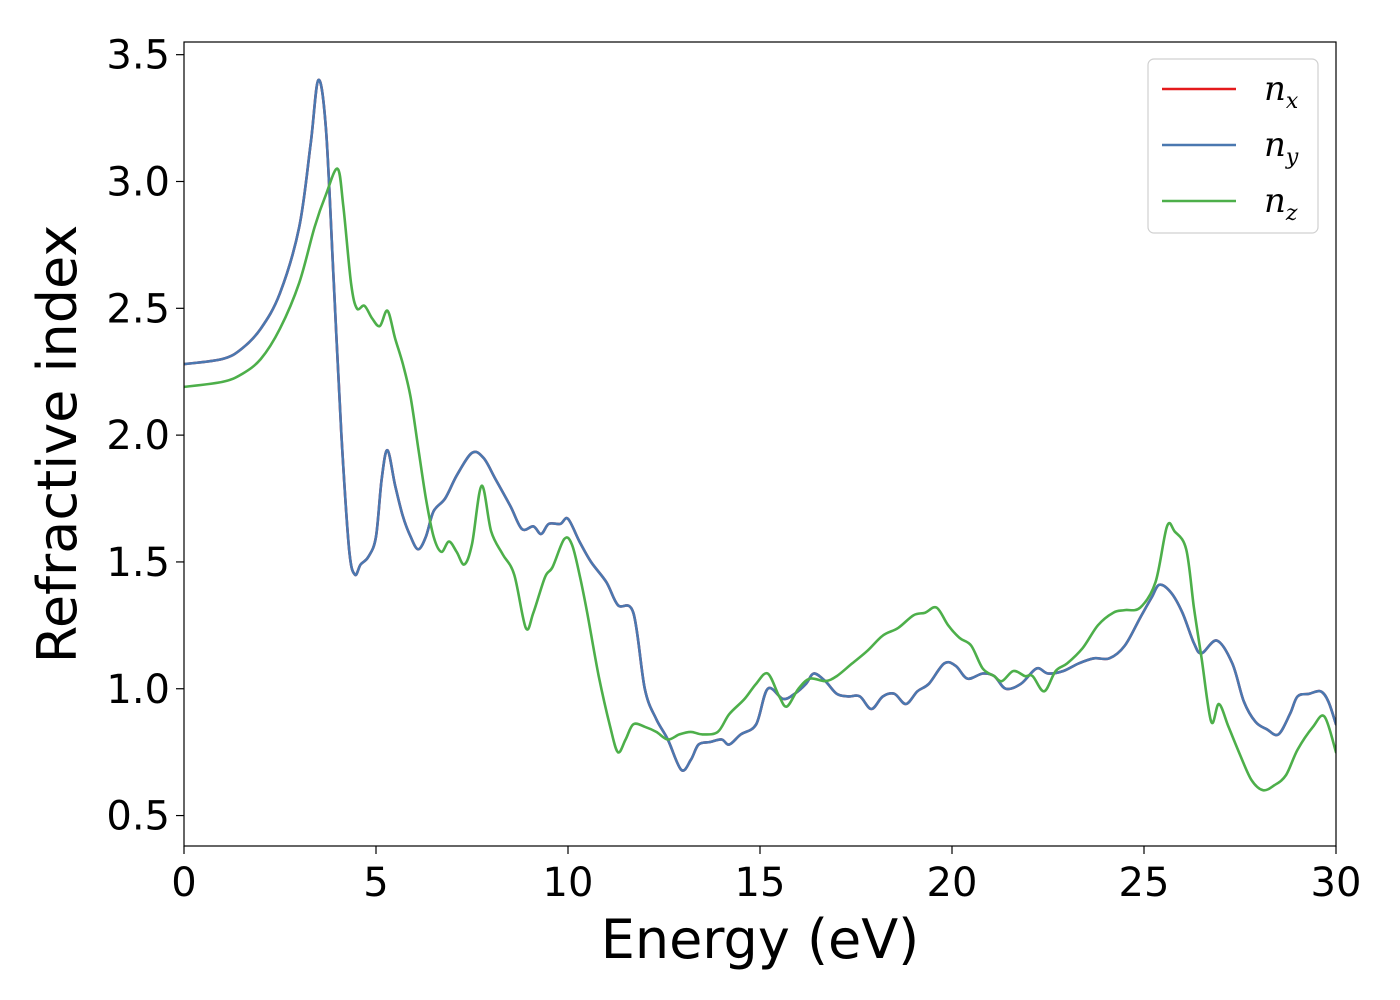 This screenshot has width=1400, height=1000. Describe the element at coordinates (1336, 883) in the screenshot. I see `x-tick-label: 30` at that location.